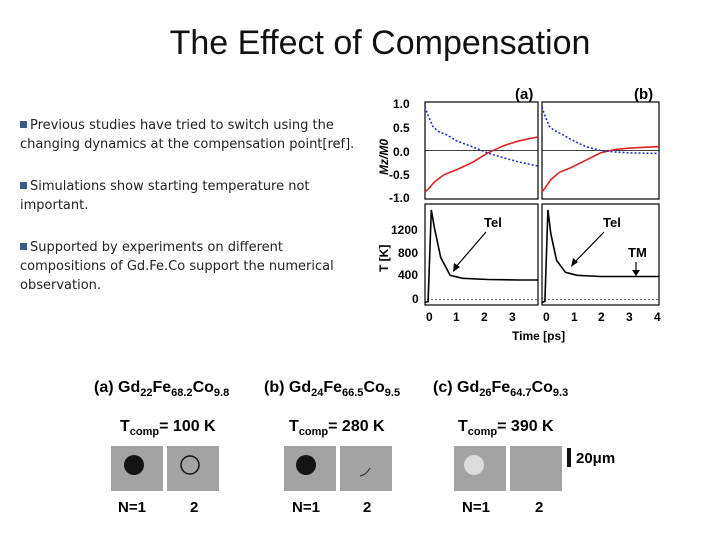 This screenshot has width=720, height=540. I want to click on panel-d-frame, so click(600, 254).